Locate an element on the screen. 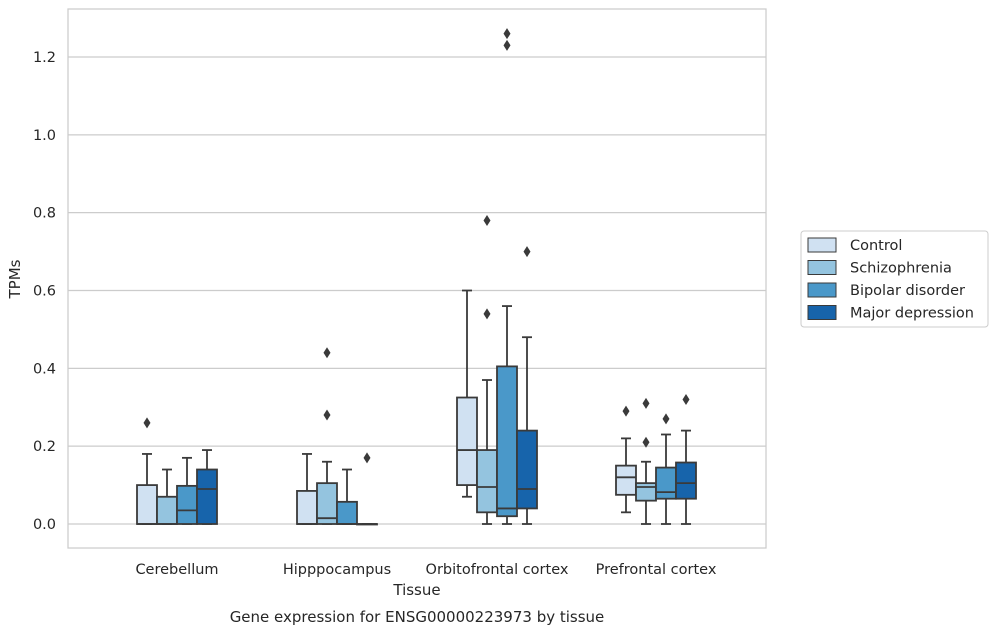 The width and height of the screenshot is (997, 634). legend-label: Bipolar disorder is located at coordinates (907, 291).